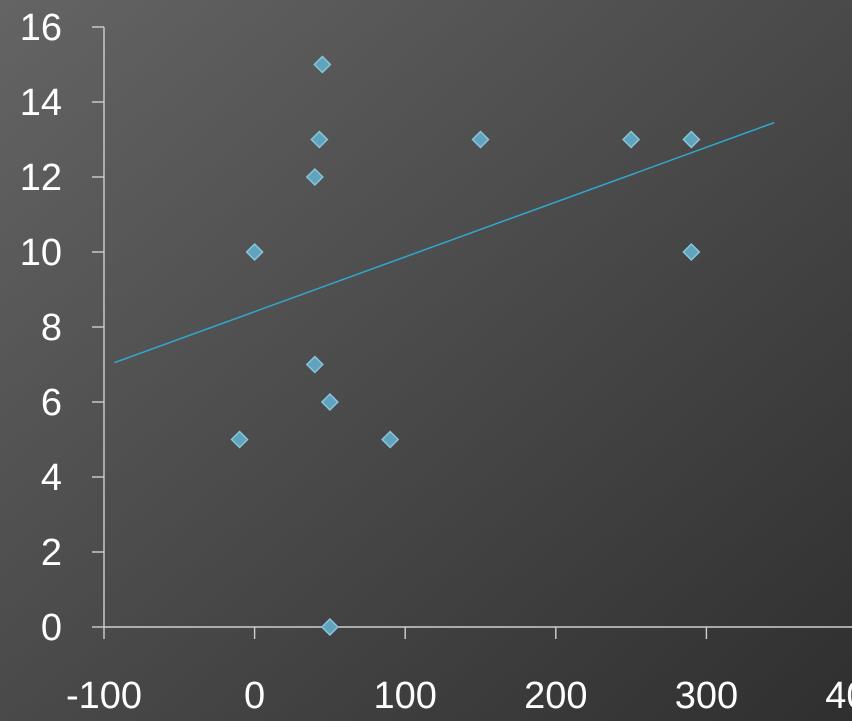  What do you see at coordinates (41, 103) in the screenshot?
I see `y-tick-label: 14` at bounding box center [41, 103].